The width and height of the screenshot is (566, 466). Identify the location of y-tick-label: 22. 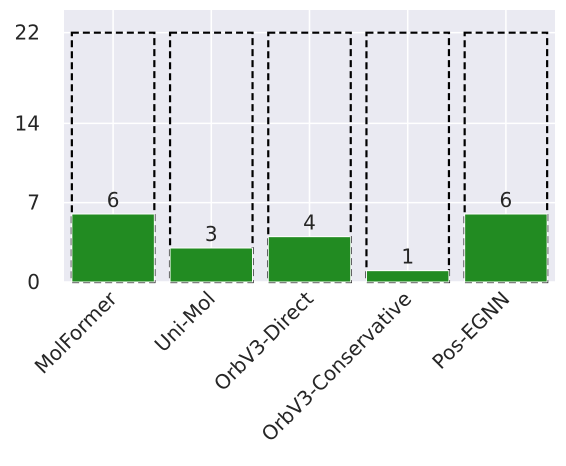
(27, 33).